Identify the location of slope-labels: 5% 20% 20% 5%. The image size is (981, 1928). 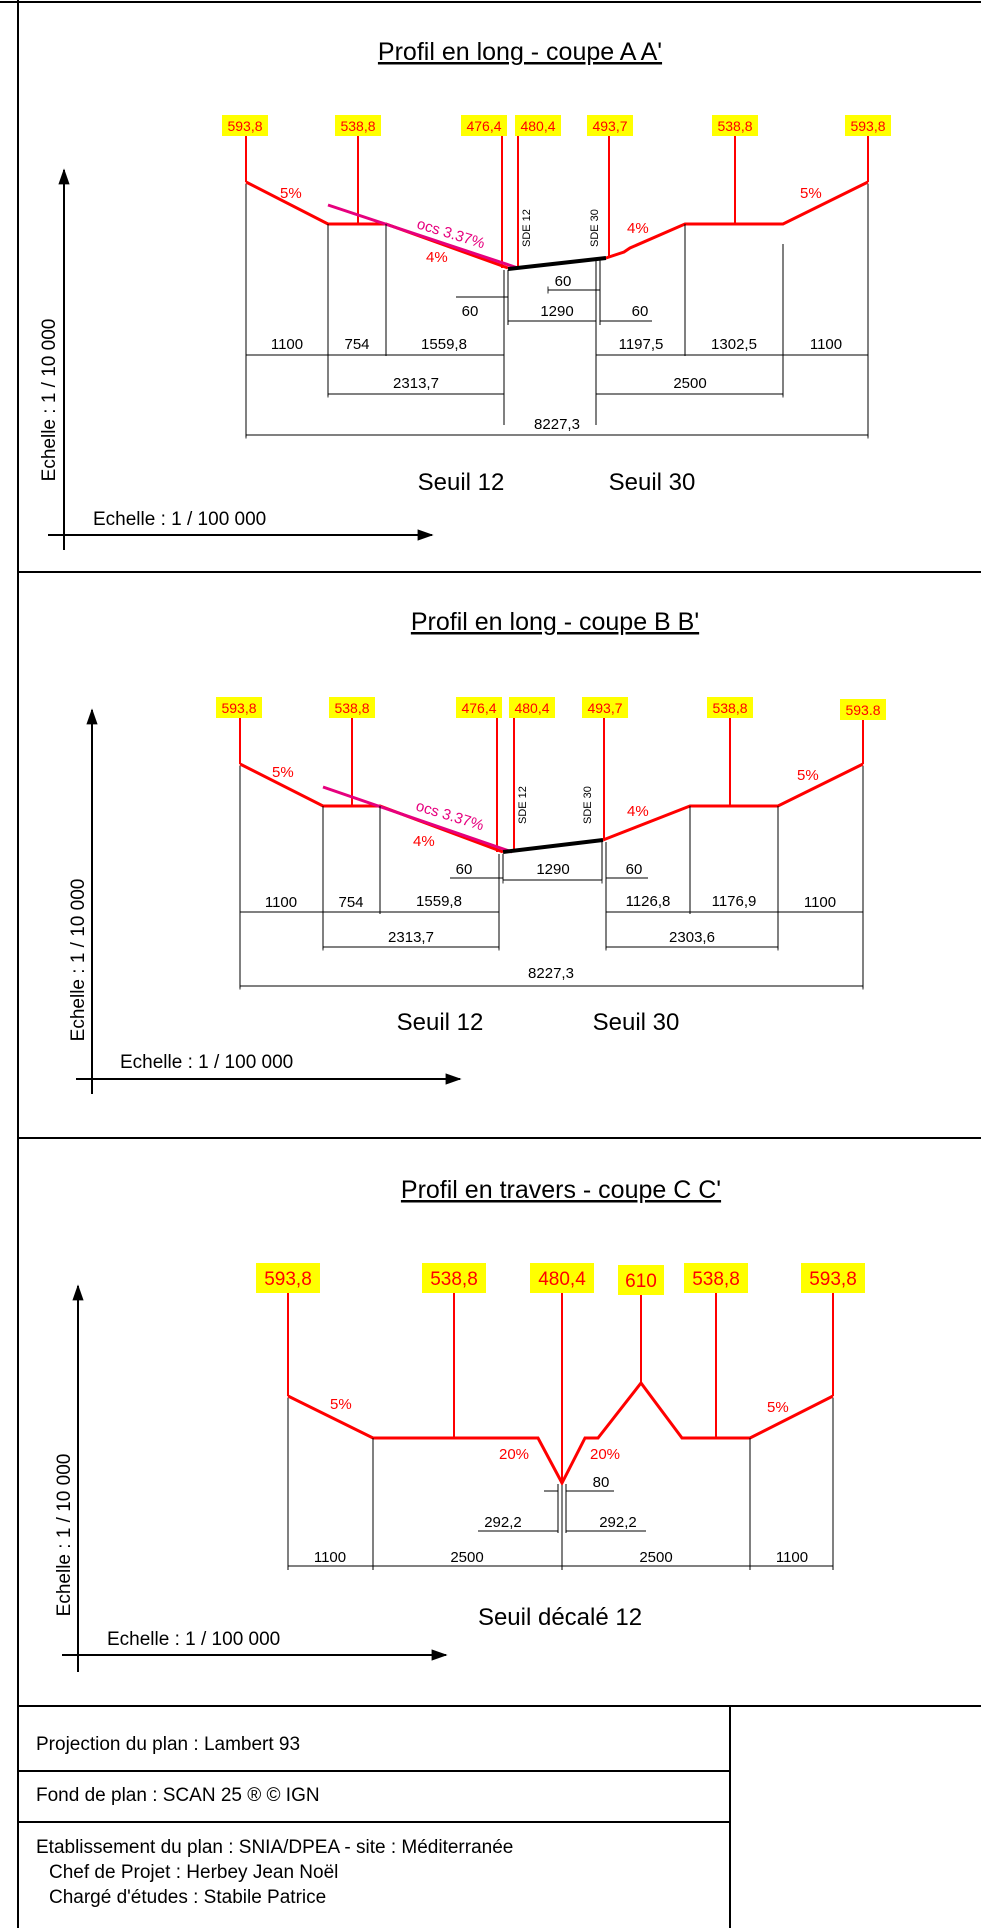
(559, 1429).